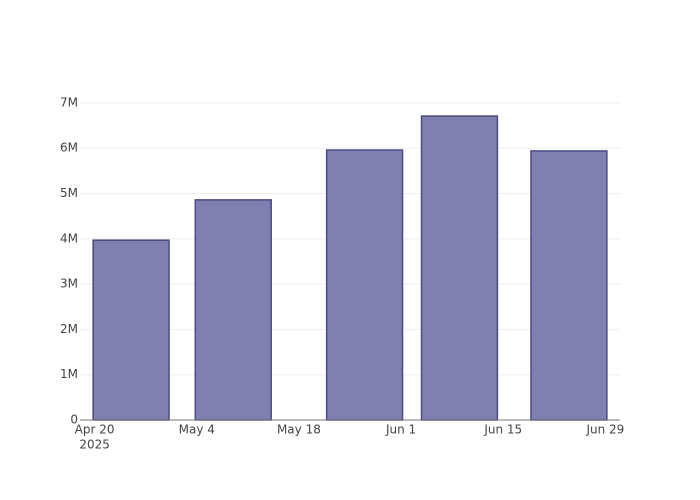 The image size is (700, 500). I want to click on y-tick-label: 3M, so click(69, 284).